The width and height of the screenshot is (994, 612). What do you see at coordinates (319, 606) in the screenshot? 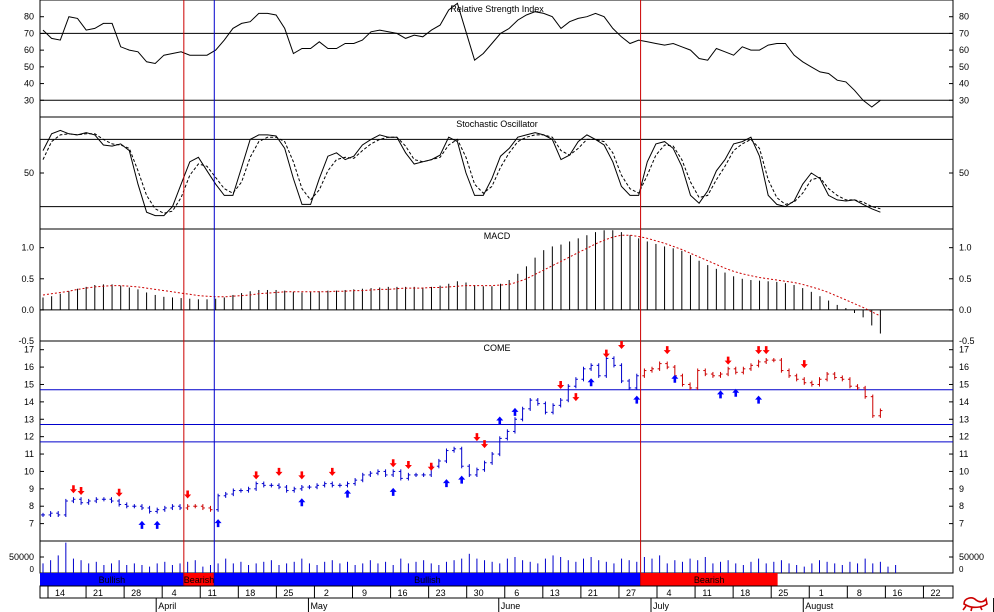
I see `x-axis-month-label: May` at bounding box center [319, 606].